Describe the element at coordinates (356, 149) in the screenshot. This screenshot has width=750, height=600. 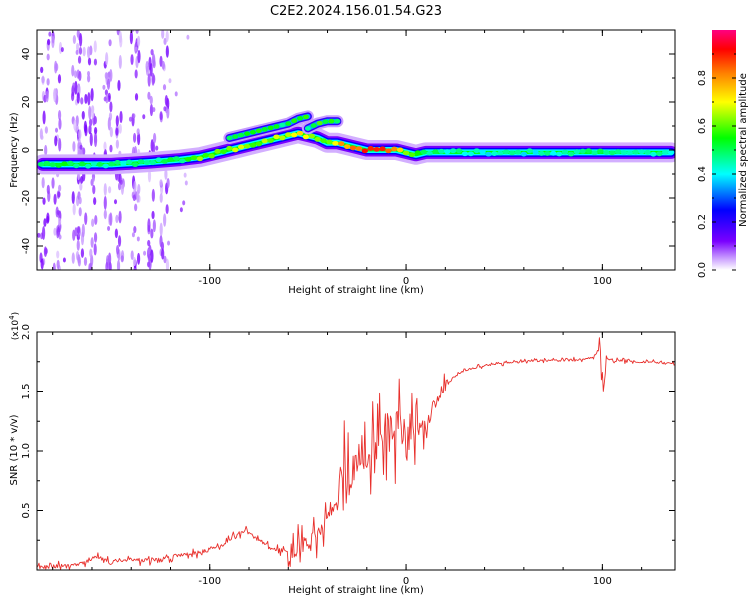
I see `heatmap-ridge` at that location.